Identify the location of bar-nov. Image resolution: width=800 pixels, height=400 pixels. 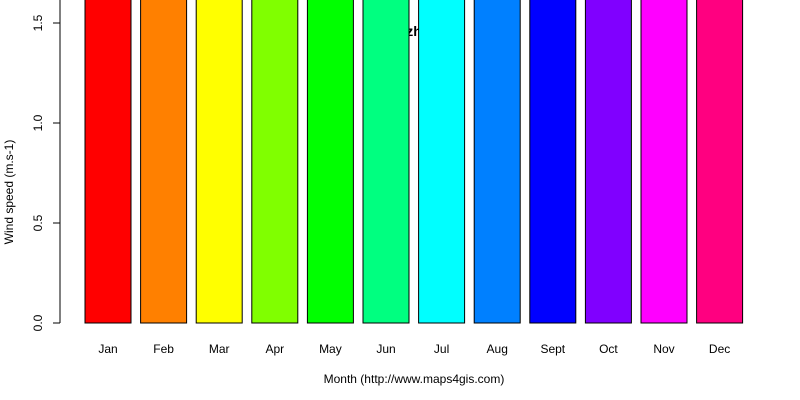
(664, 162).